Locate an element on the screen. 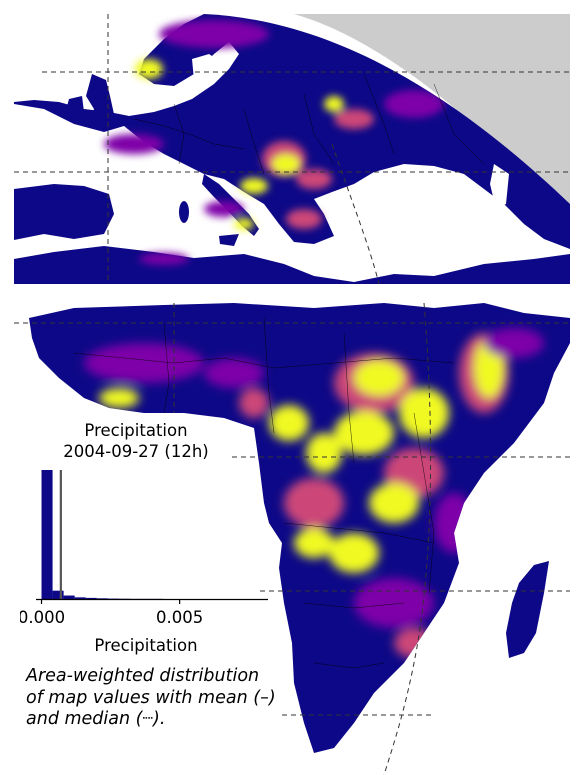 This screenshot has width=584, height=775. madagascar-island is located at coordinates (527, 609).